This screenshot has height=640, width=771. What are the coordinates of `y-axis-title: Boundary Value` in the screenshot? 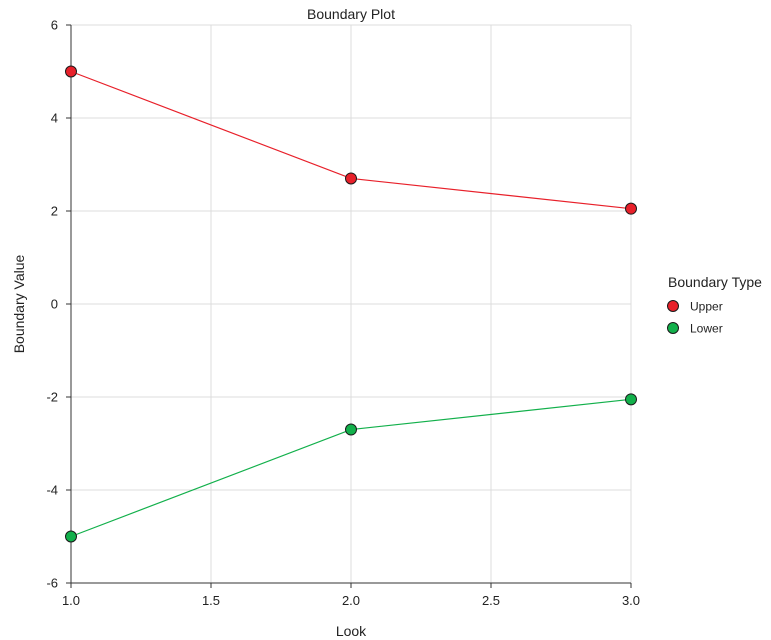 It's located at (19, 303).